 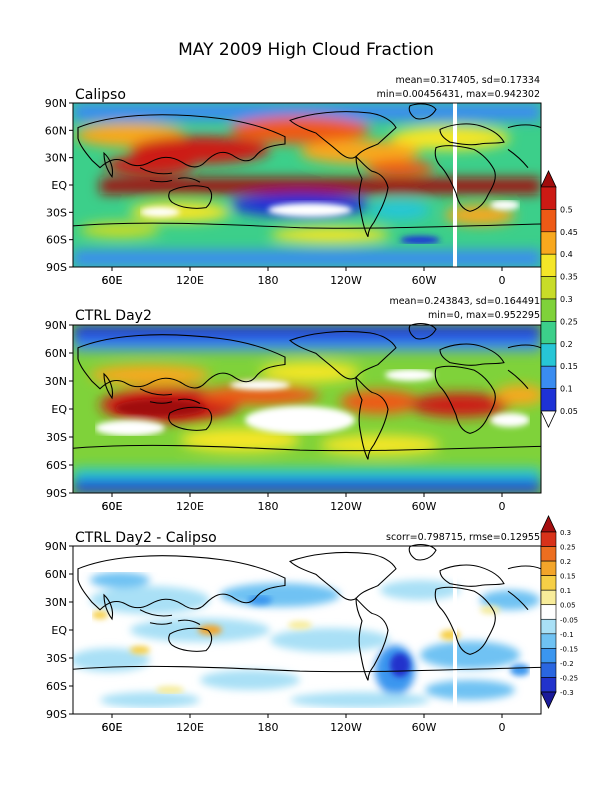 I want to click on colorbar-label: 0.45, so click(x=569, y=232).